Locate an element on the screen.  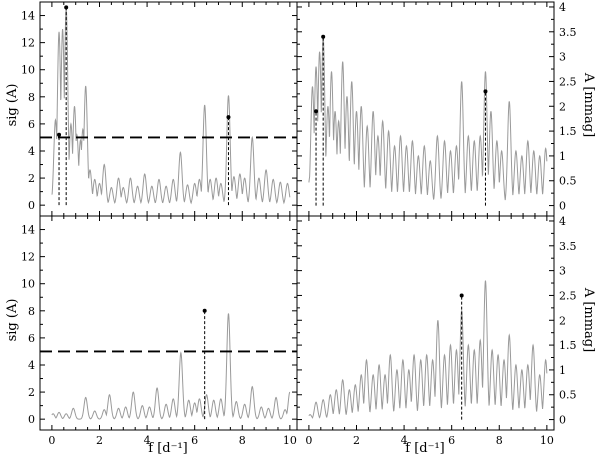
left-ylabel-bottom: sig (A) is located at coordinates (12, 320).